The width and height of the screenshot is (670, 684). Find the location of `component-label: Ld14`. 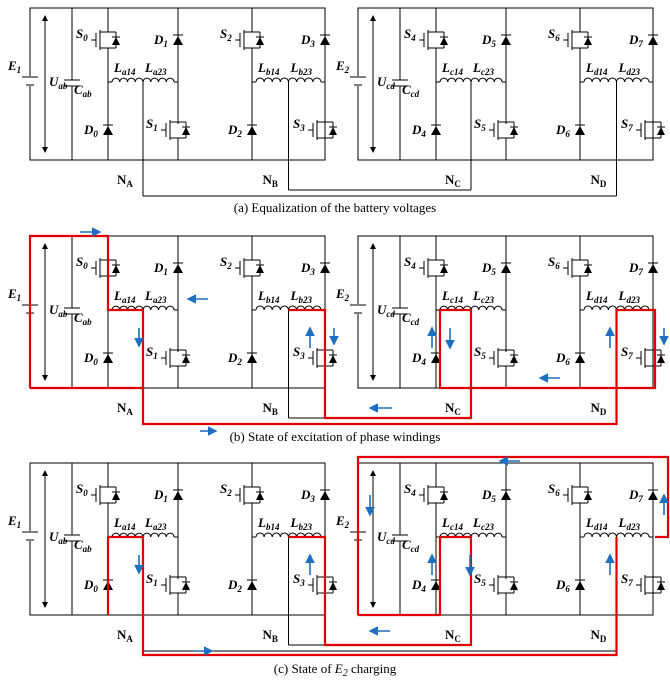

component-label: Ld14 is located at coordinates (596, 68).